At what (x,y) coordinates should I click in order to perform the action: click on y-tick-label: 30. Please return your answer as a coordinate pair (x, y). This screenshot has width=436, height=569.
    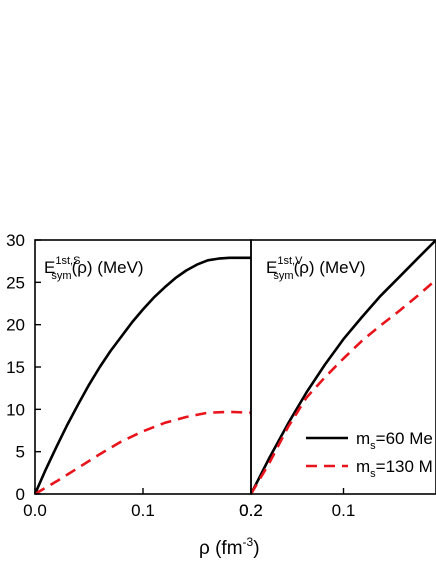
    Looking at the image, I should click on (15, 240).